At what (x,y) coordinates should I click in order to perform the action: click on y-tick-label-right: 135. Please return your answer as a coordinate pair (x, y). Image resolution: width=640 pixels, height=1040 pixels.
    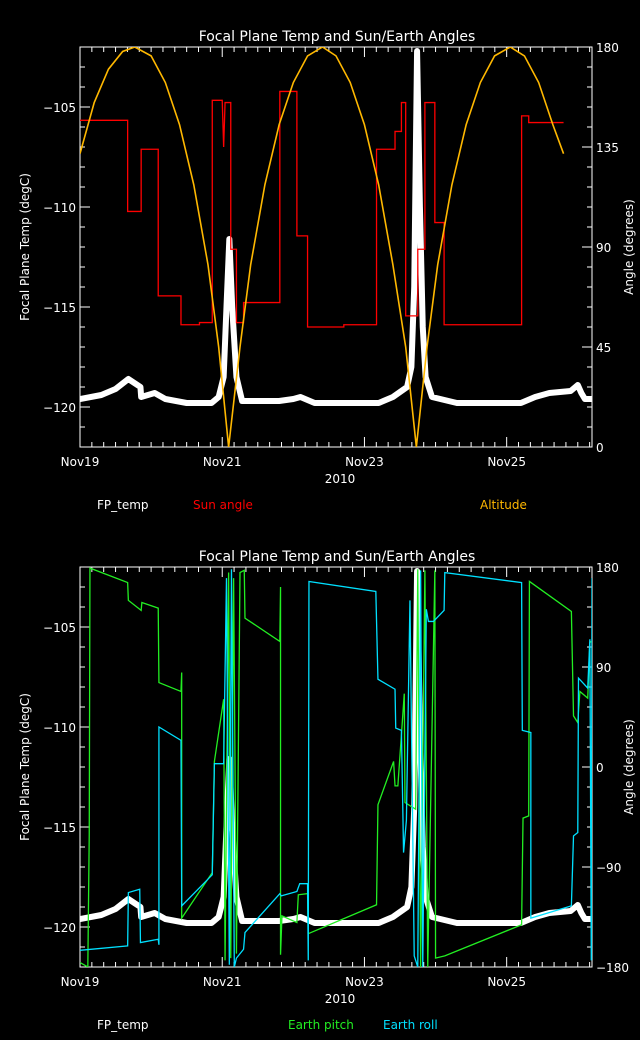
    Looking at the image, I should click on (607, 148).